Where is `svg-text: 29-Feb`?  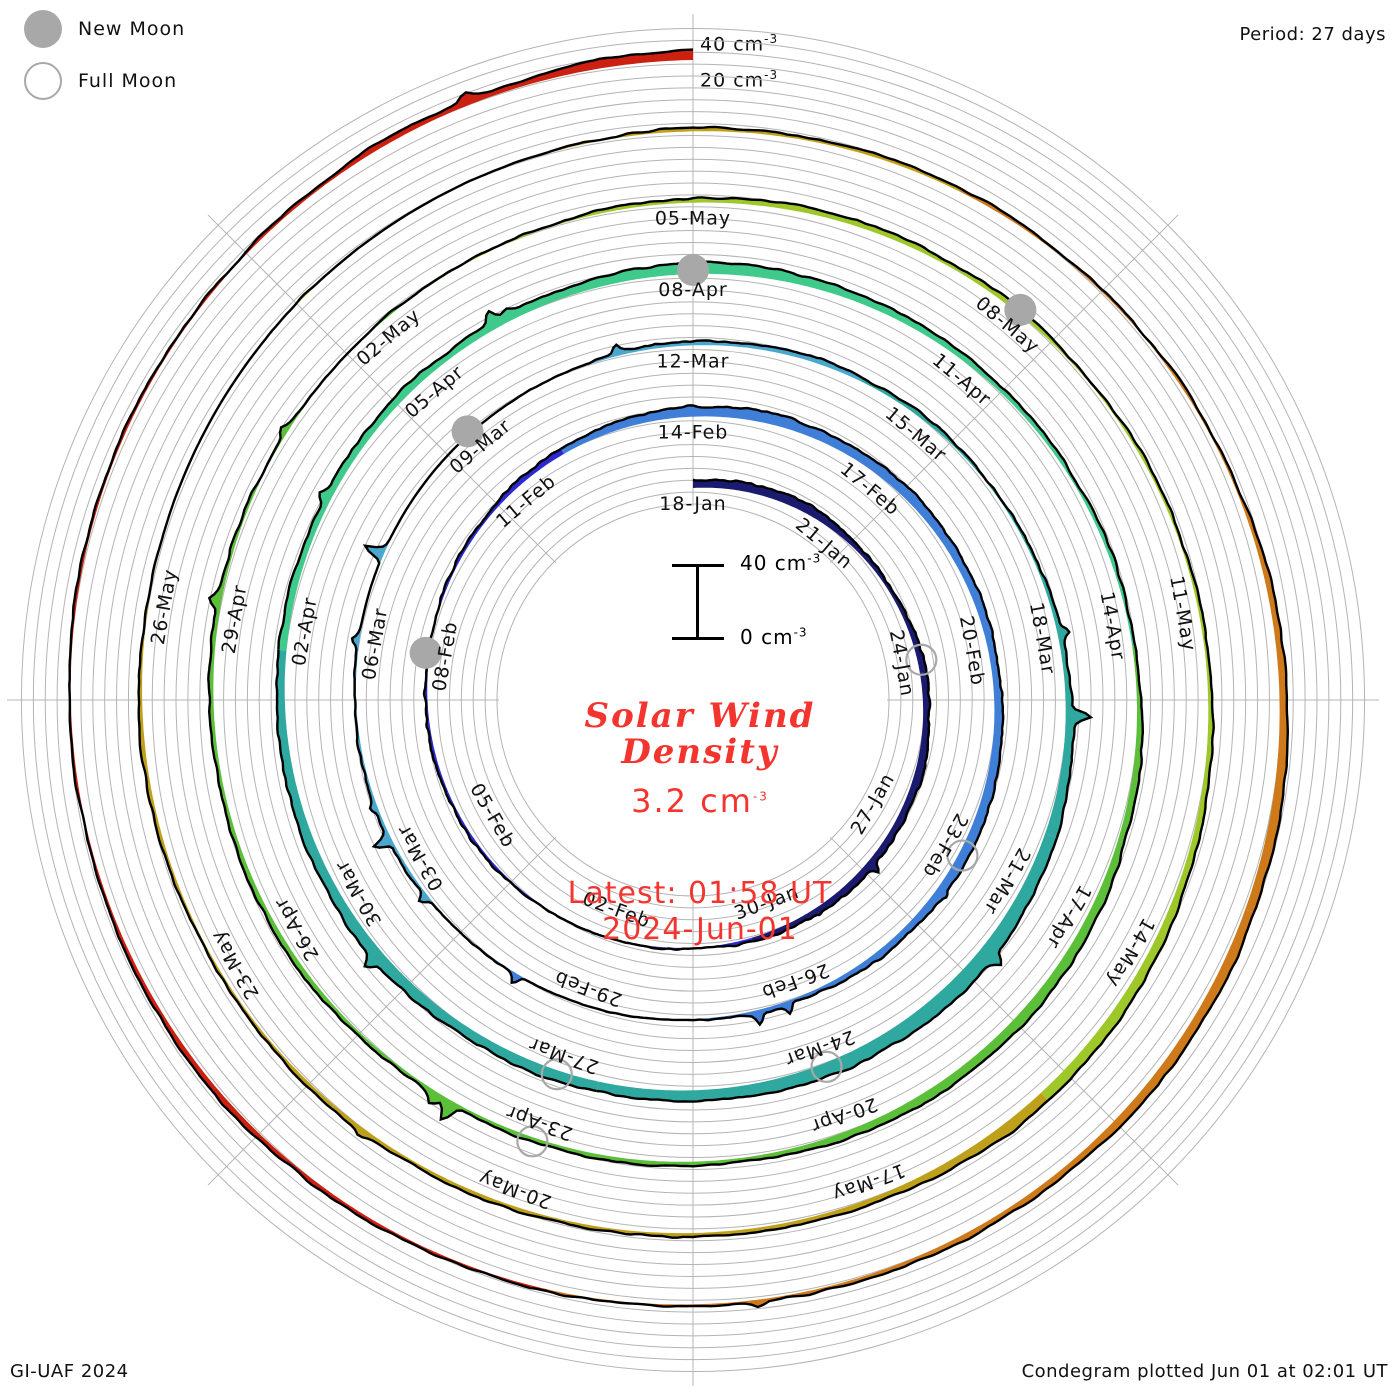 svg-text: 29-Feb is located at coordinates (588, 988).